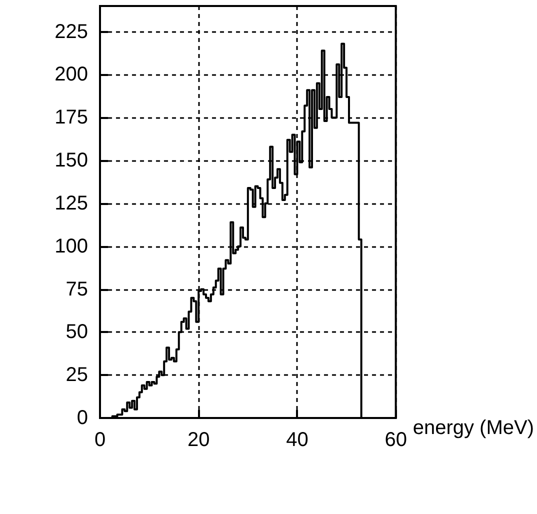 Image resolution: width=537 pixels, height=514 pixels. What do you see at coordinates (473, 428) in the screenshot?
I see `x-axis-title: energy (MeV)` at bounding box center [473, 428].